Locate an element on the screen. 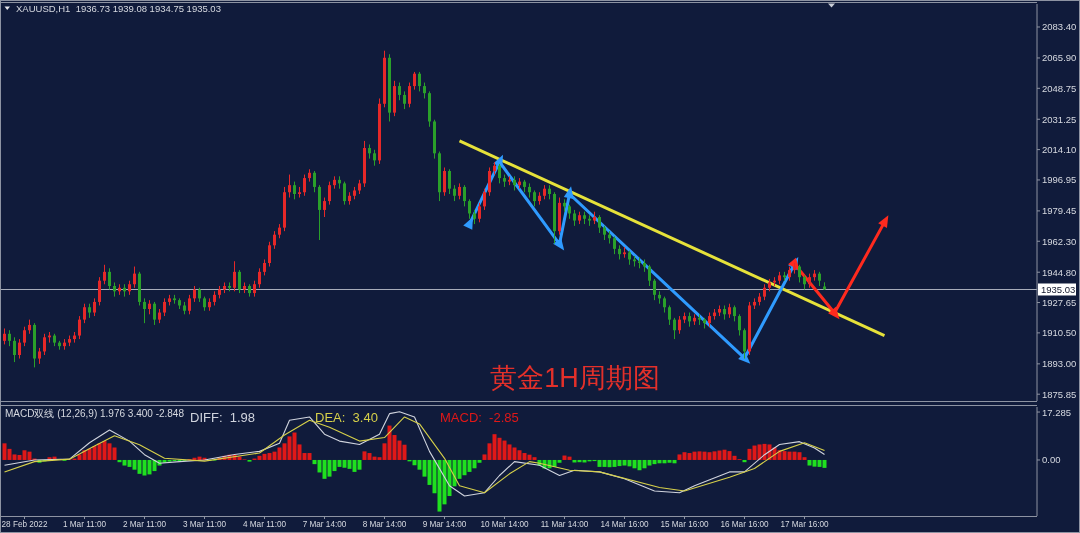 The height and width of the screenshot is (533, 1080). x-tick-label: 28 Feb 2022 is located at coordinates (24, 524).